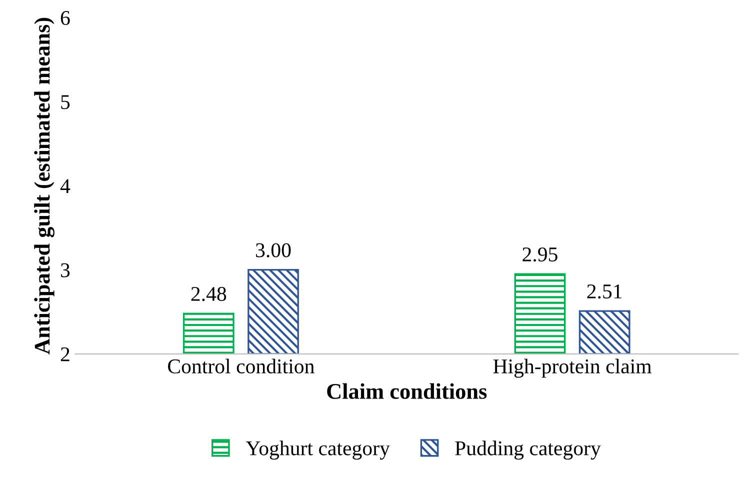  What do you see at coordinates (318, 450) in the screenshot?
I see `legend-label: Yoghurt category` at bounding box center [318, 450].